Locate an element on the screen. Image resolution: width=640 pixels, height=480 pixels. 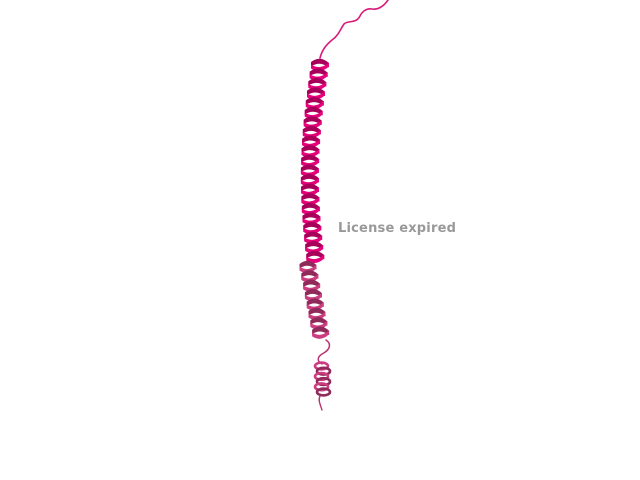
helix-main-turn-17-back is located at coordinates (311, 217).